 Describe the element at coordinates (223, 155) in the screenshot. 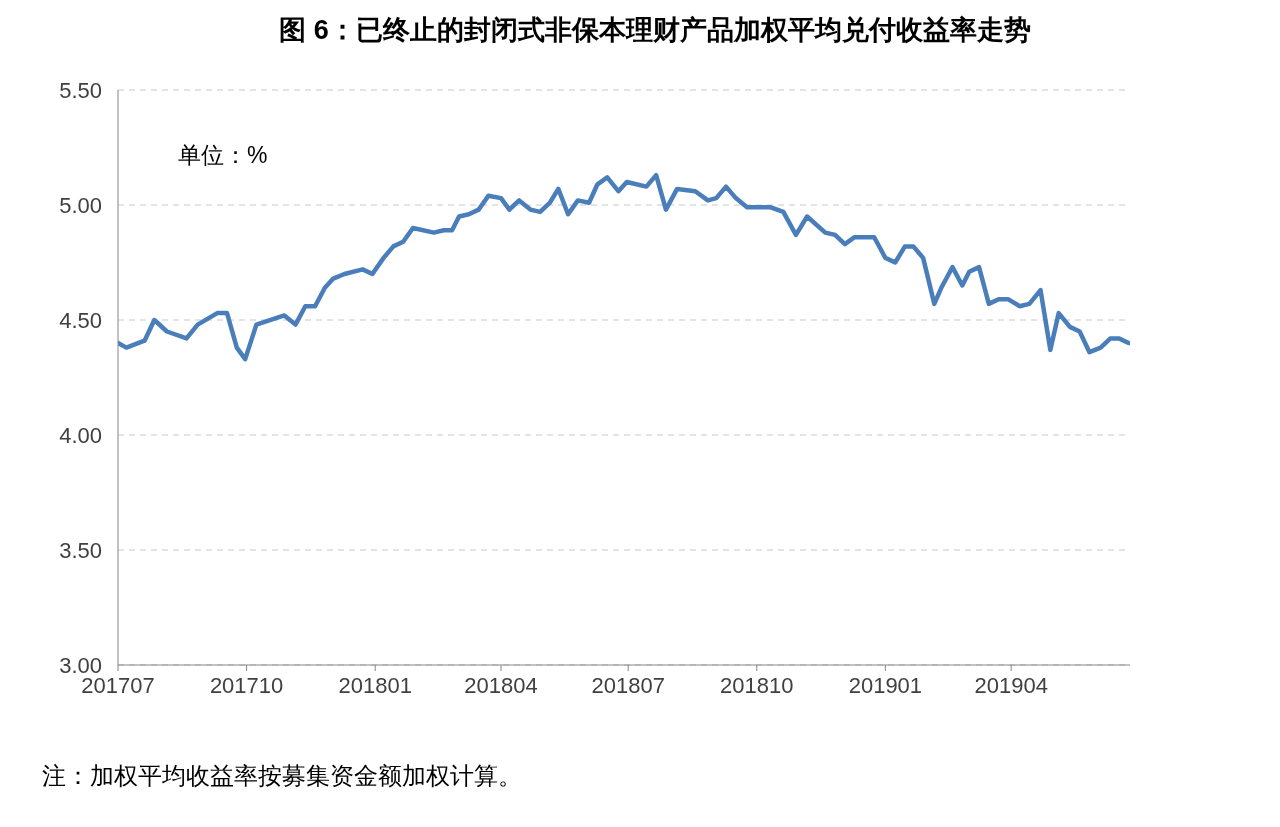

I see `annotation: 单位：%` at that location.